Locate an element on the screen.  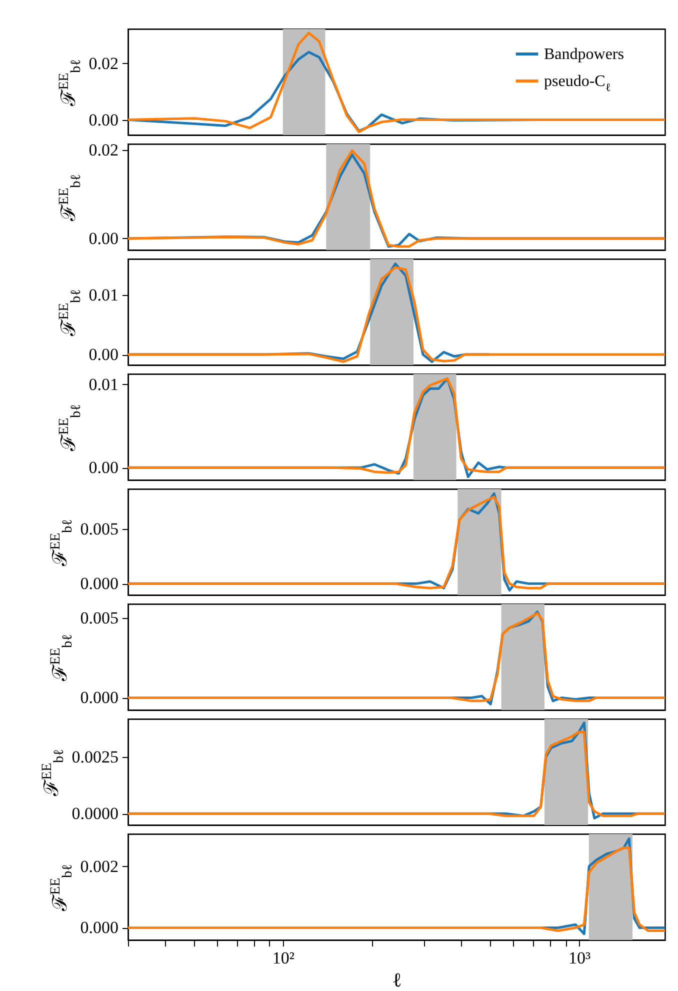
x-axis-title: ℓ is located at coordinates (397, 980).